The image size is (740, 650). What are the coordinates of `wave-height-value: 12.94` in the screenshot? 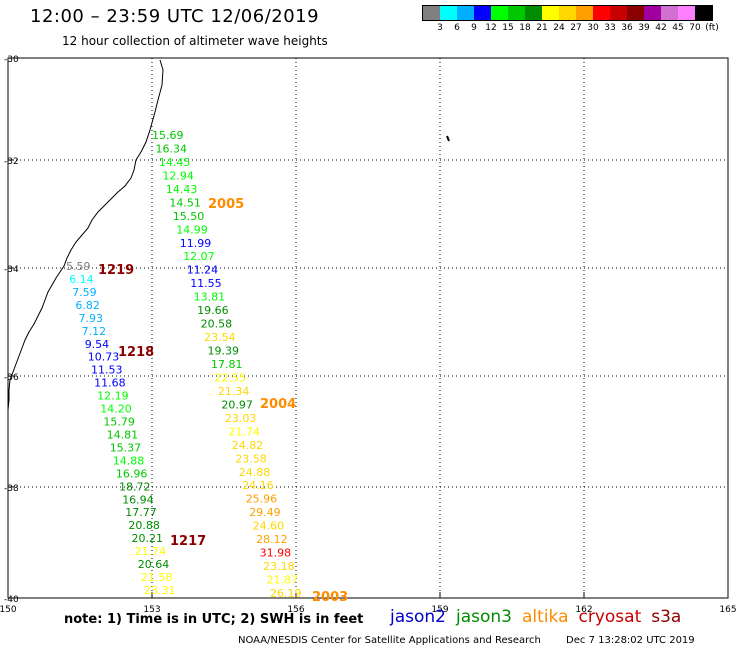 It's located at (178, 175).